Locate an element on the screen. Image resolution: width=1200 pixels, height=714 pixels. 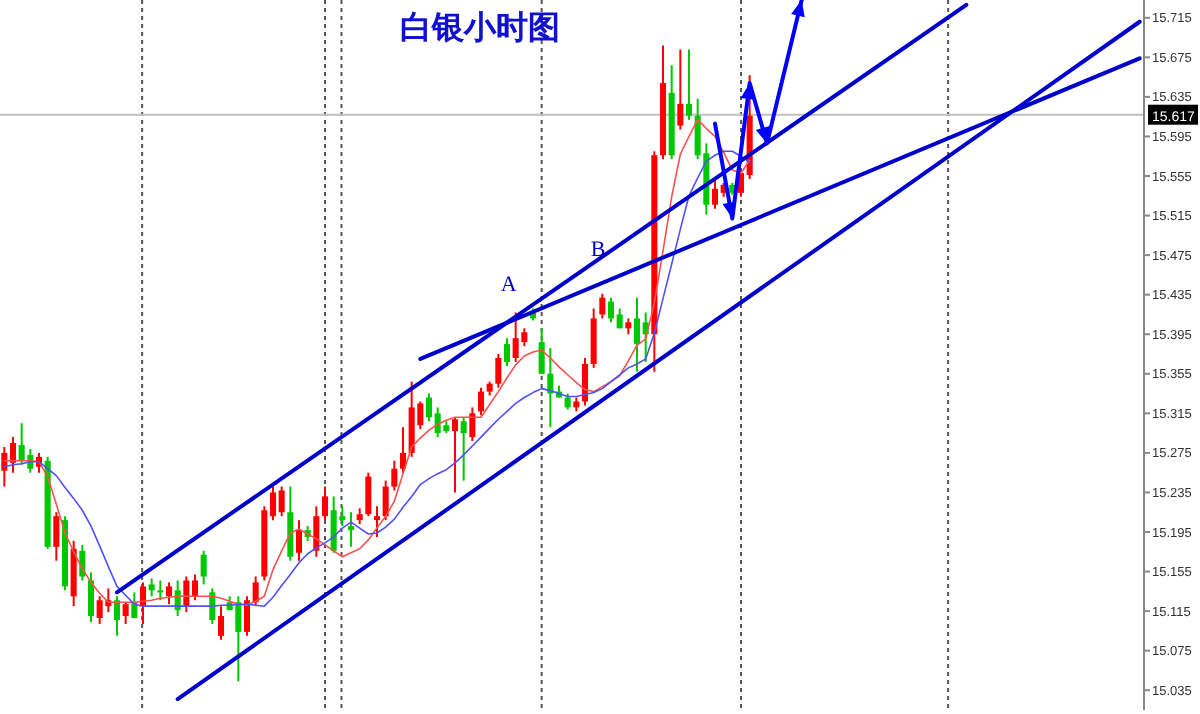
annotation: A is located at coordinates (508, 285).